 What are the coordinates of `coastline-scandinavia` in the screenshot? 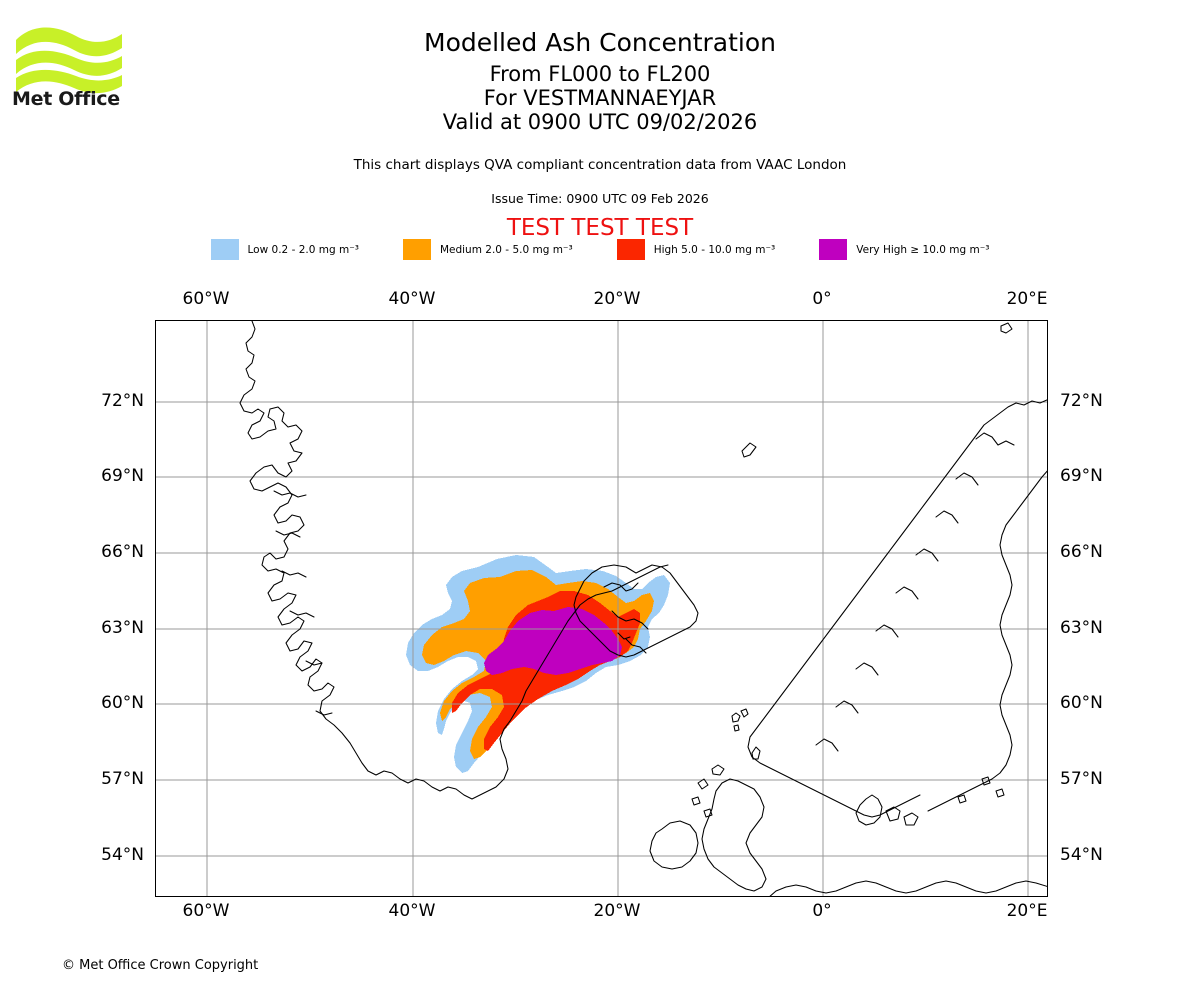 It's located at (897, 608).